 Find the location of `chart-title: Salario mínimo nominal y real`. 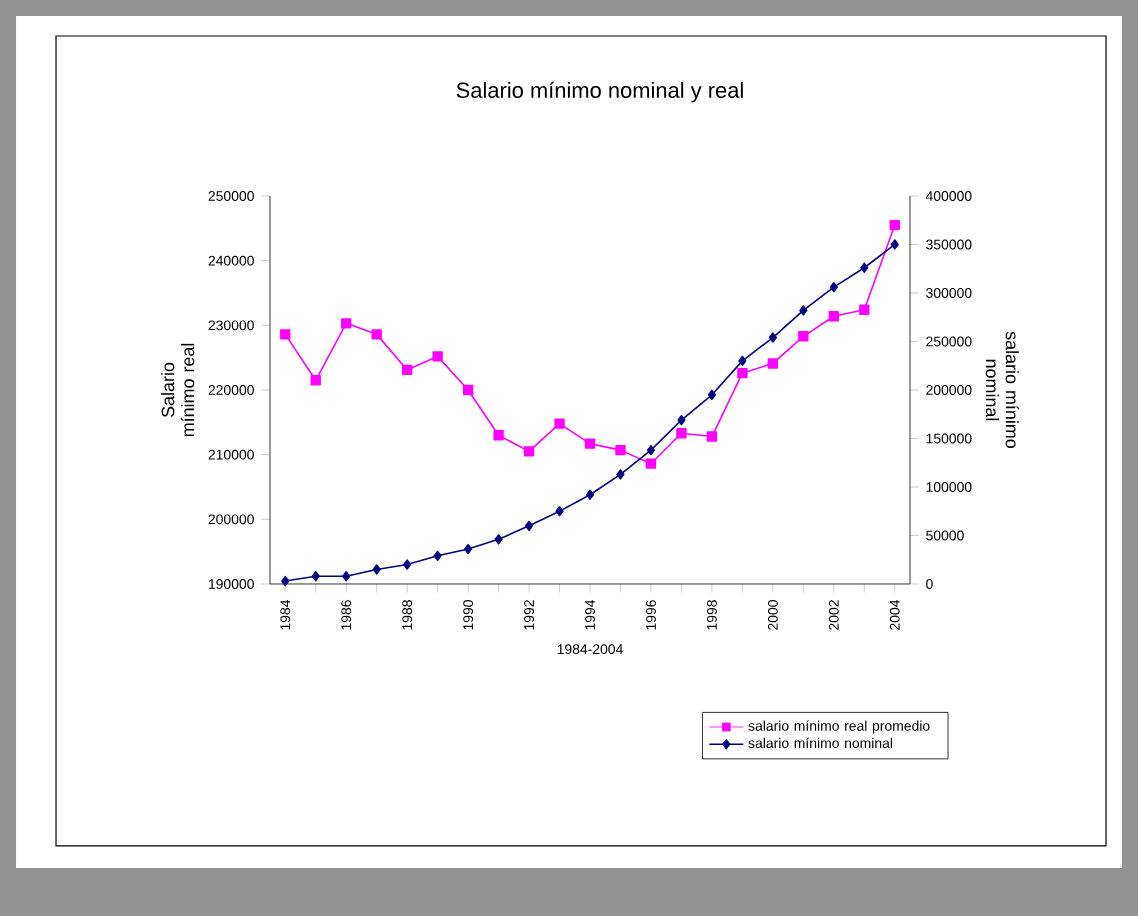

chart-title: Salario mínimo nominal y real is located at coordinates (599, 92).